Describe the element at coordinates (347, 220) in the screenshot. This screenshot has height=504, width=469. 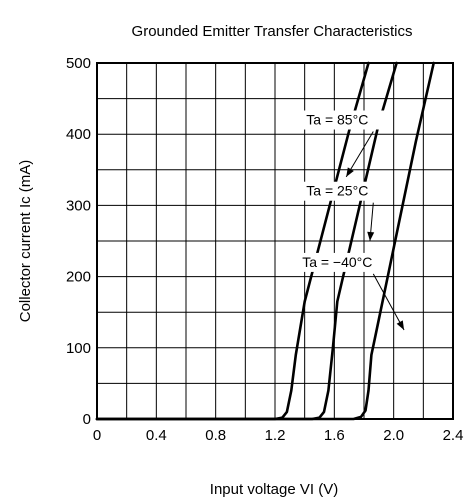
I see `annotation-layer: Ta = 85°C Ta = 25°C Ta = −40°C` at that location.